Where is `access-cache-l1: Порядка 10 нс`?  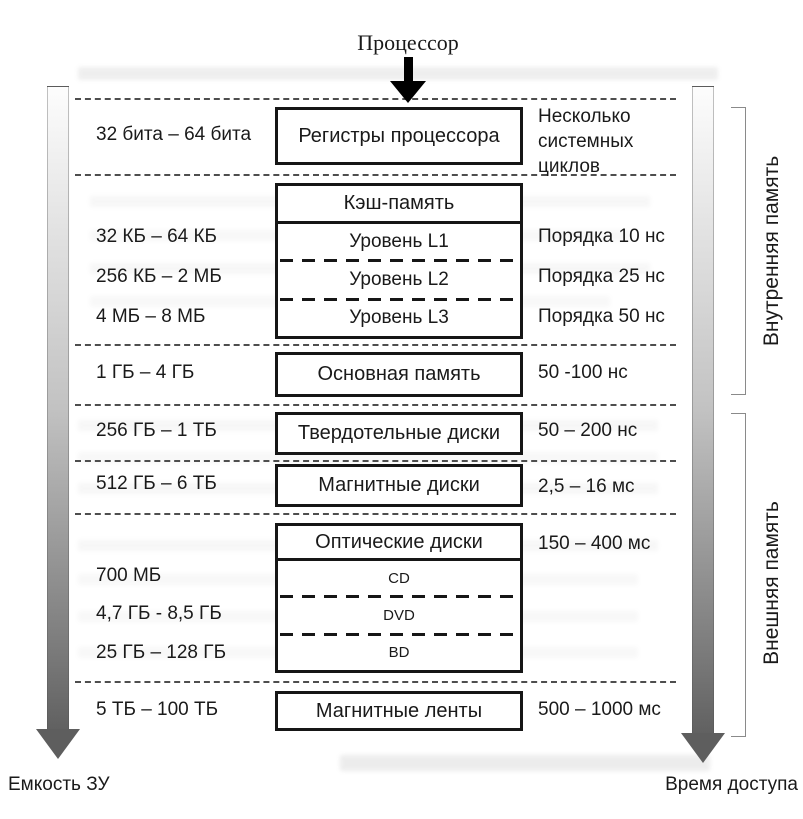
access-cache-l1: Порядка 10 нс is located at coordinates (601, 236).